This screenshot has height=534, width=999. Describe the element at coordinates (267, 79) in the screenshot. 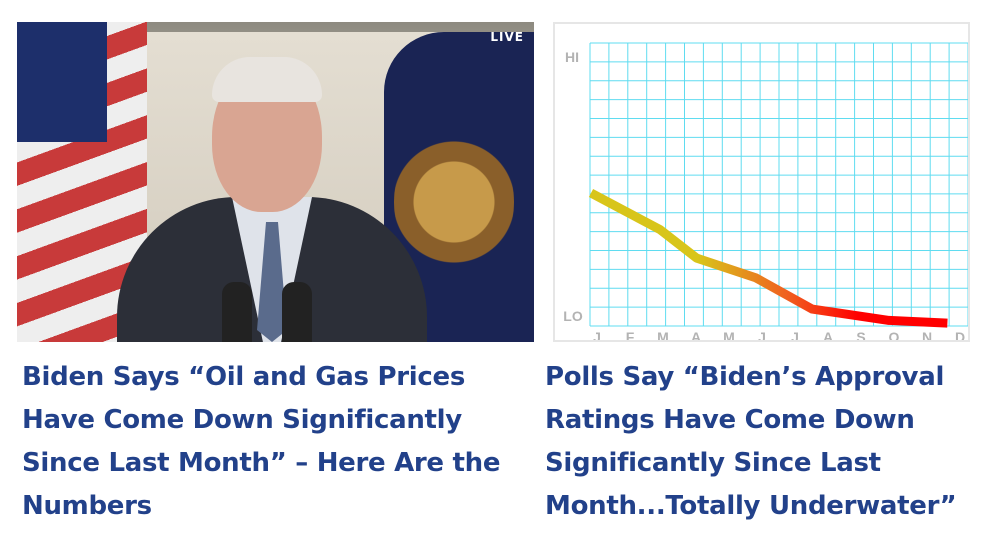

I see `speaker-hair` at that location.